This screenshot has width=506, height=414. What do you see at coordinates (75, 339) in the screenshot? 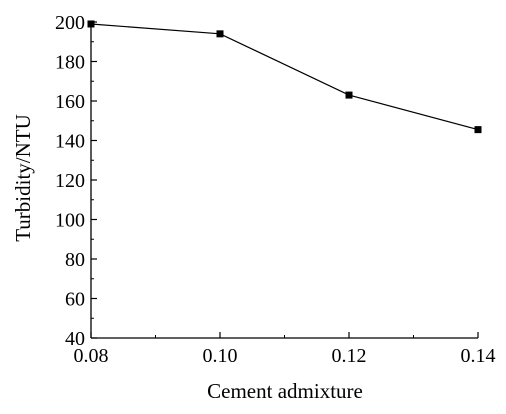
I see `y-tick-label: 40` at bounding box center [75, 339].